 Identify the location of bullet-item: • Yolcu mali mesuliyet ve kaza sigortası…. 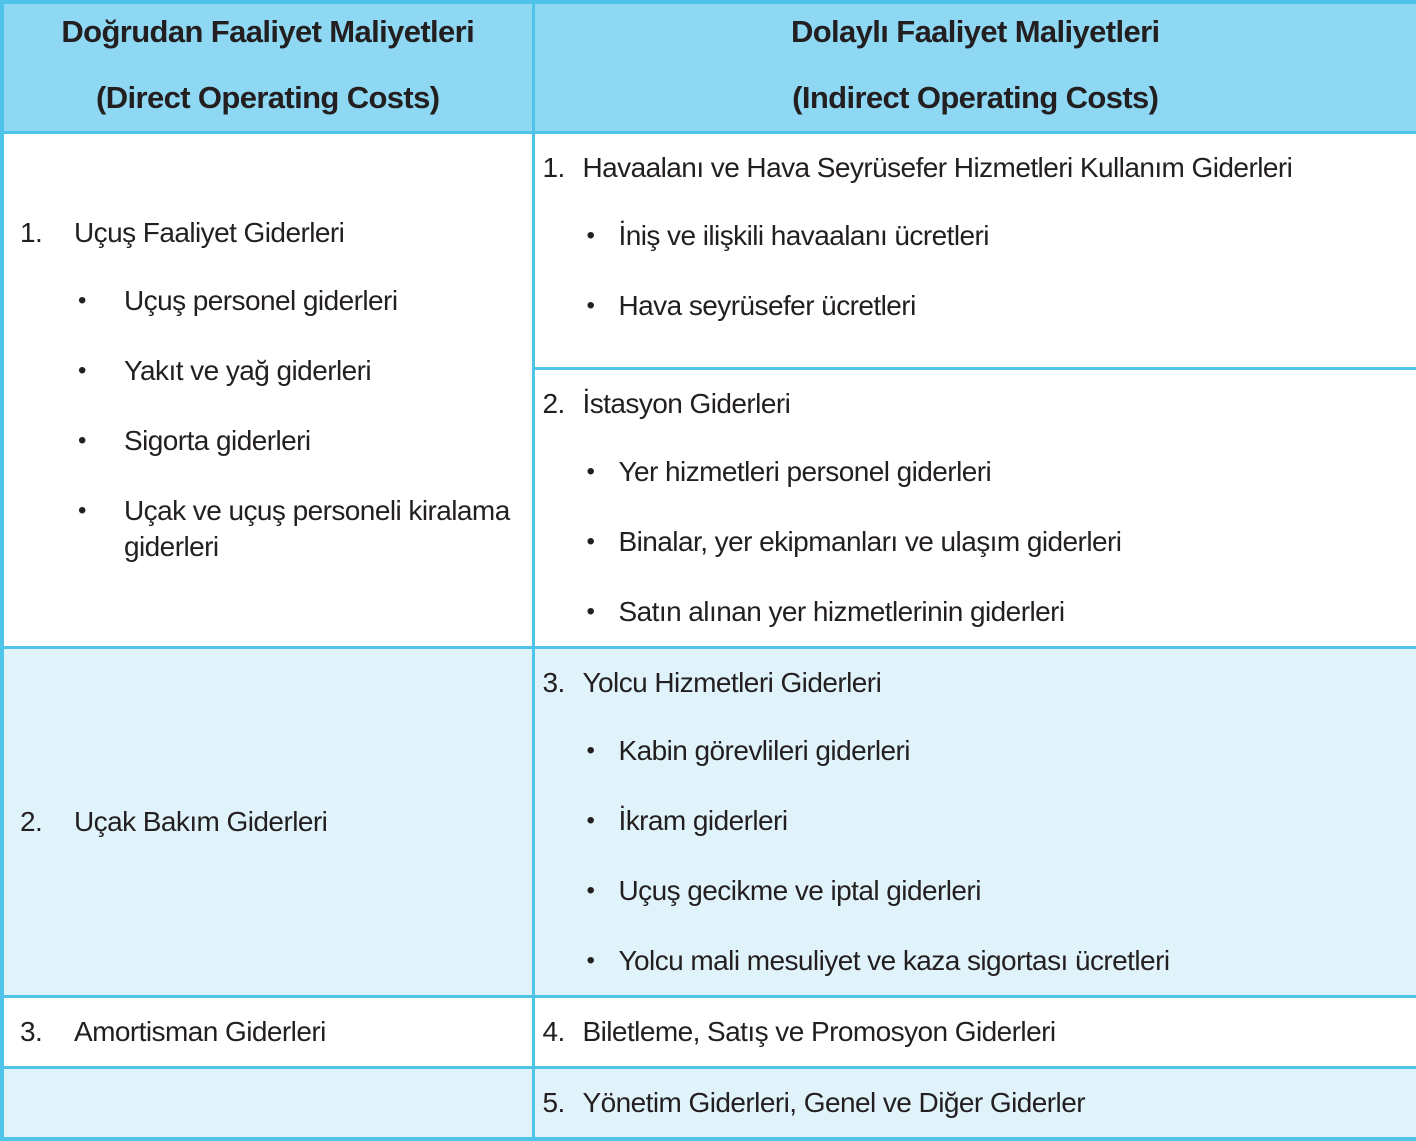
(993, 961).